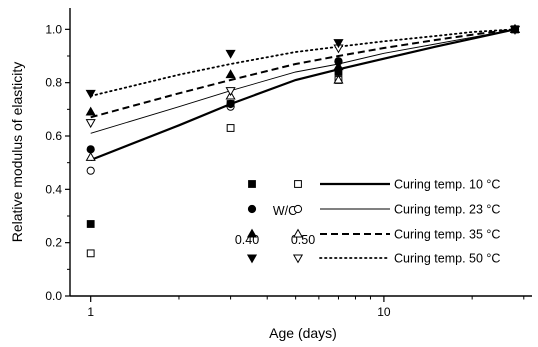  Describe the element at coordinates (90, 312) in the screenshot. I see `x-tick-label: 1` at that location.